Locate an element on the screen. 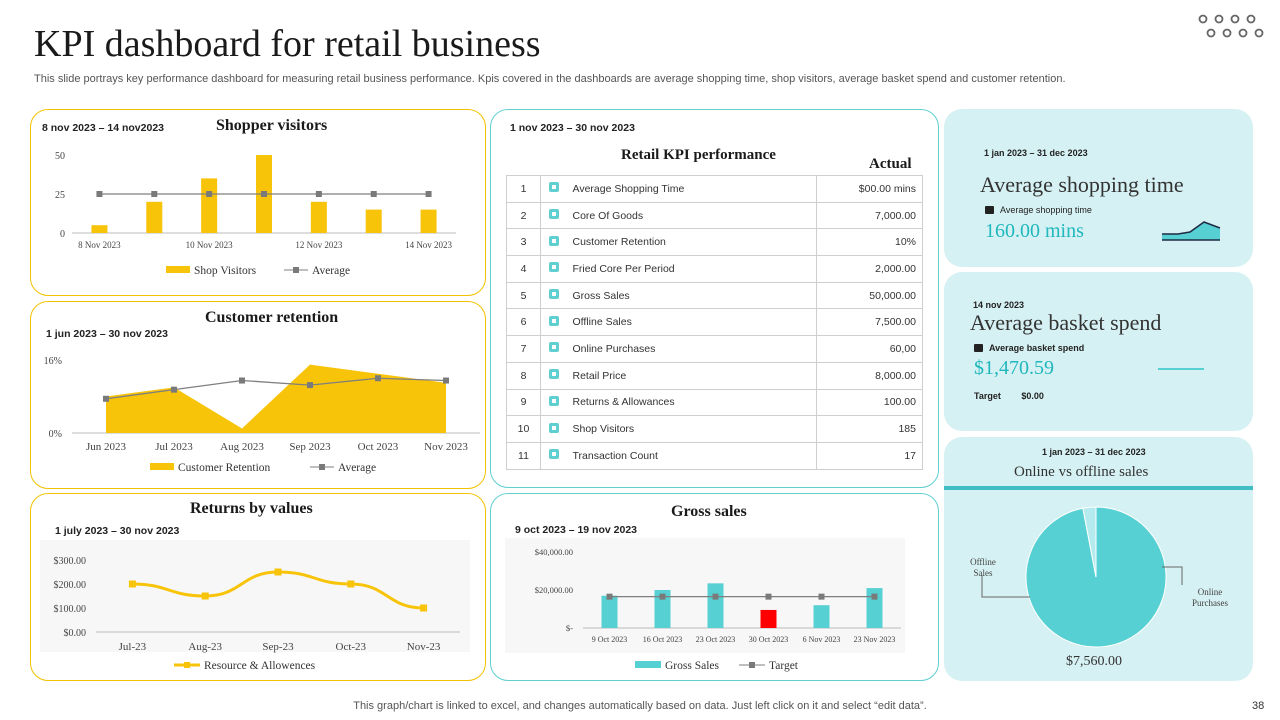 This screenshot has height=720, width=1280. kpi-row-label: Gross Sales is located at coordinates (691, 295).